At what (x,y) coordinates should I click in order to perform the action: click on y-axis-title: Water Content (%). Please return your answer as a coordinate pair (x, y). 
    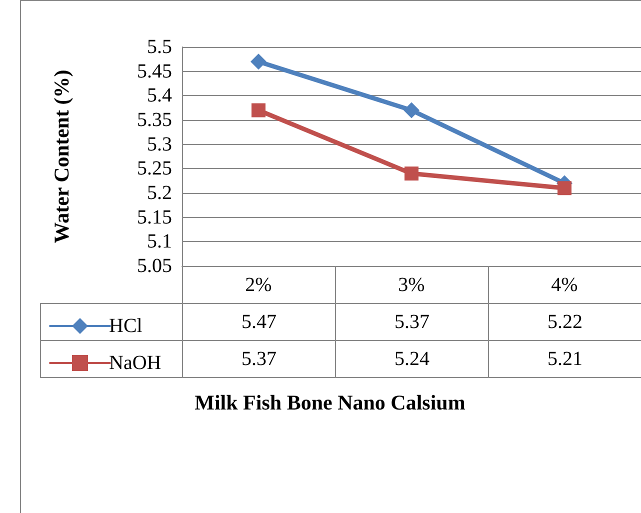
    Looking at the image, I should click on (62, 157).